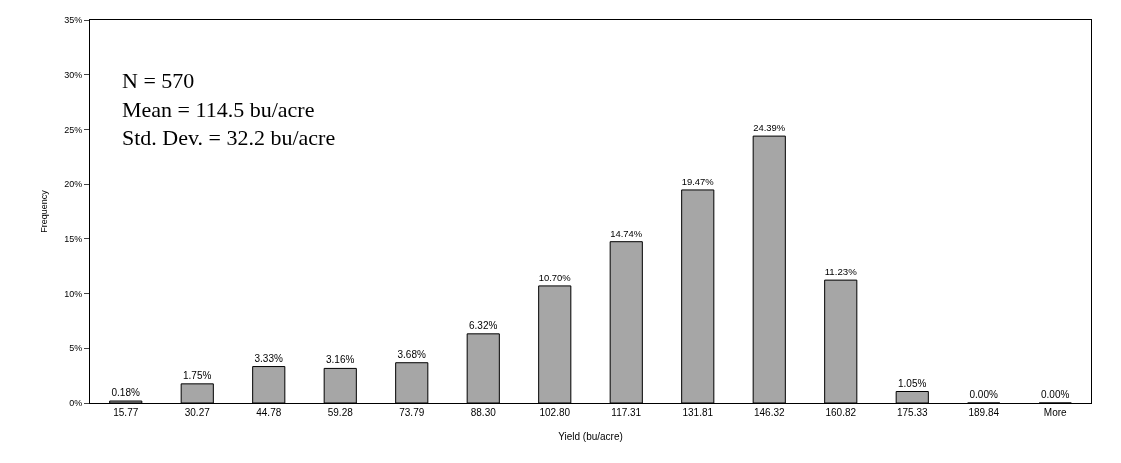 This screenshot has height=463, width=1121. Describe the element at coordinates (483, 325) in the screenshot. I see `data-label: 6.32%` at that location.